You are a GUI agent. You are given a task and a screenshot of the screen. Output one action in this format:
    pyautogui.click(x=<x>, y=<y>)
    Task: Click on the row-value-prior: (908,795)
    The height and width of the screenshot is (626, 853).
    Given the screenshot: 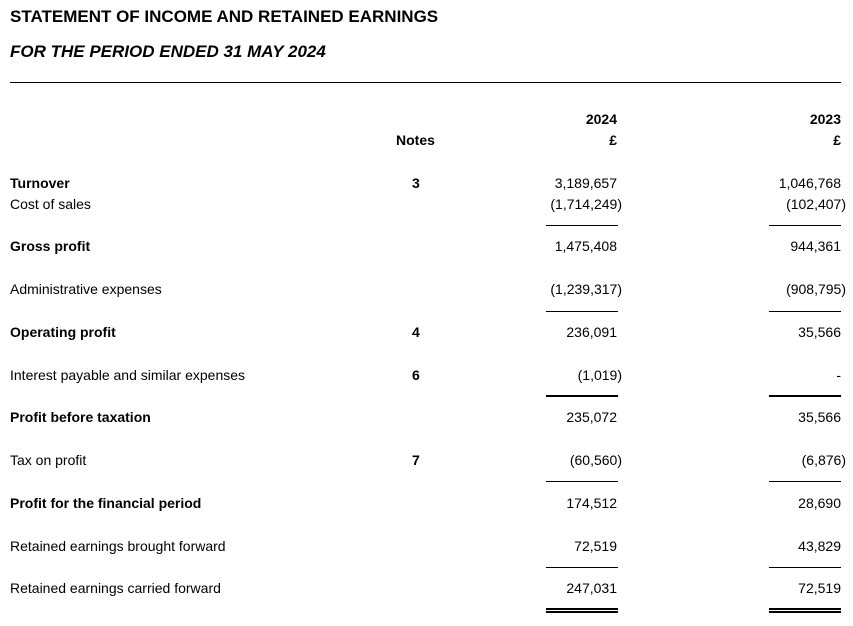 What is the action you would take?
    pyautogui.click(x=816, y=289)
    